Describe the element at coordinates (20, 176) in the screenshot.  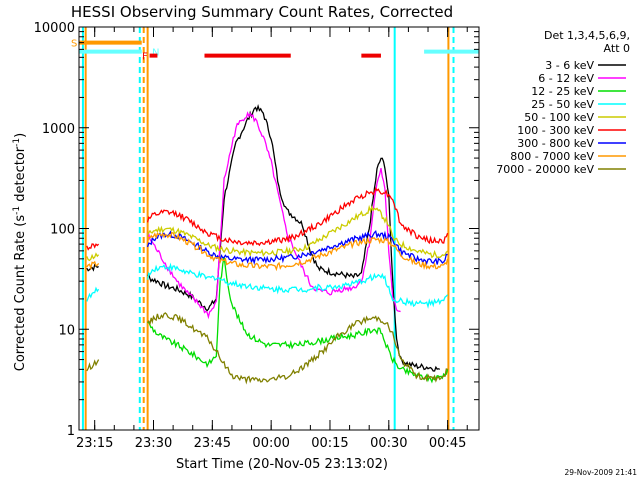
I see `y-axis-label-mid: detector` at that location.